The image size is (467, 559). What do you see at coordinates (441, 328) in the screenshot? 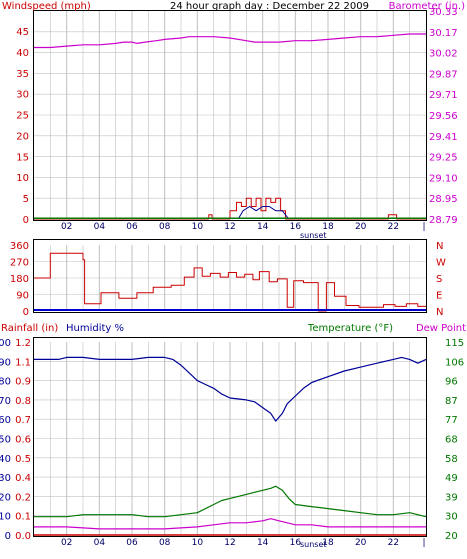
I see `dewpoint-axis-label: Dew Point` at bounding box center [441, 328].